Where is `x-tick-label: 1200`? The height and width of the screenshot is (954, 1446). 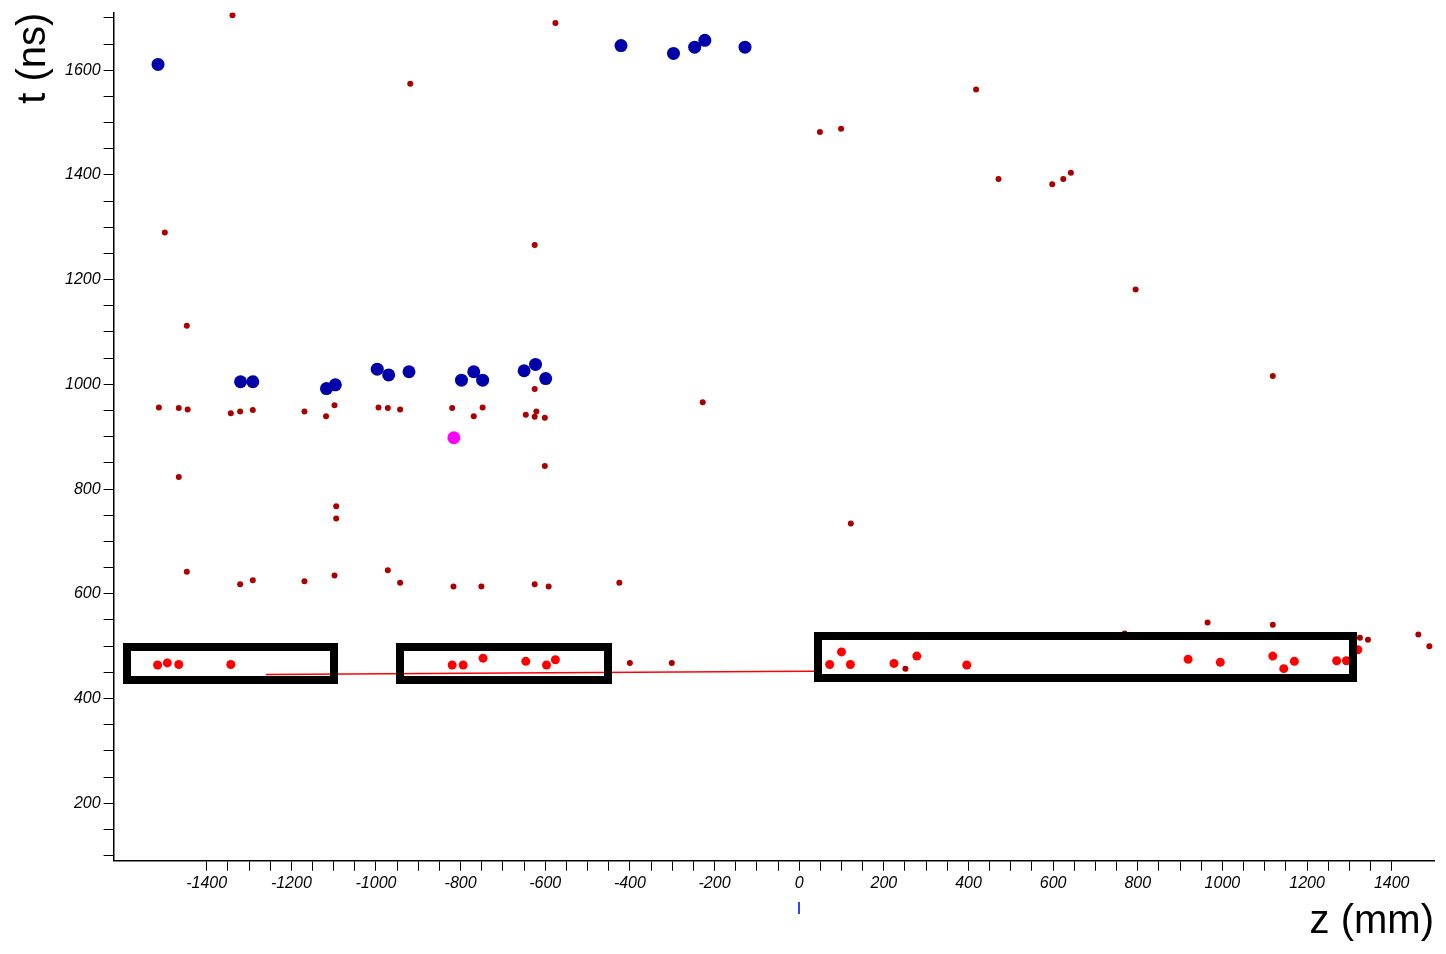
x-tick-label: 1200 is located at coordinates (1307, 882).